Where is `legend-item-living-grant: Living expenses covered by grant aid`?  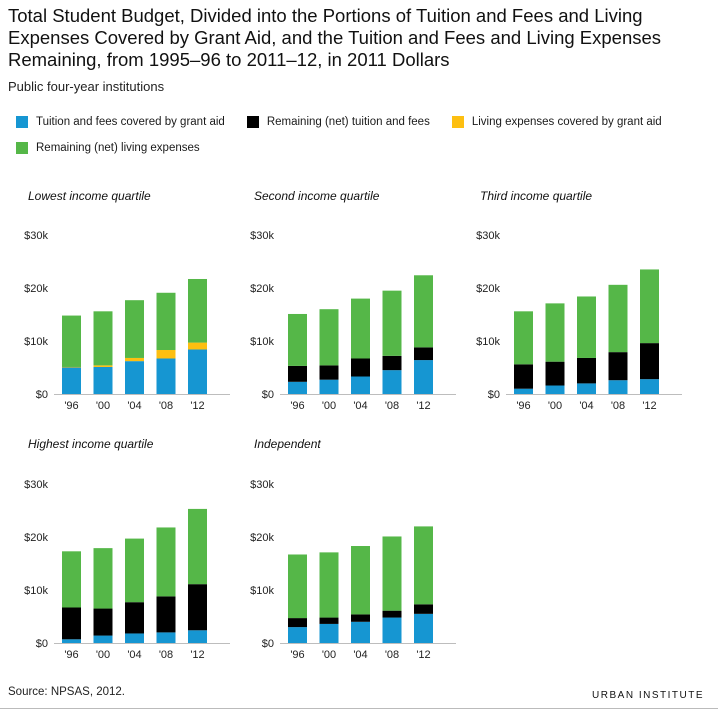
legend-item-living-grant: Living expenses covered by grant aid is located at coordinates (556, 122).